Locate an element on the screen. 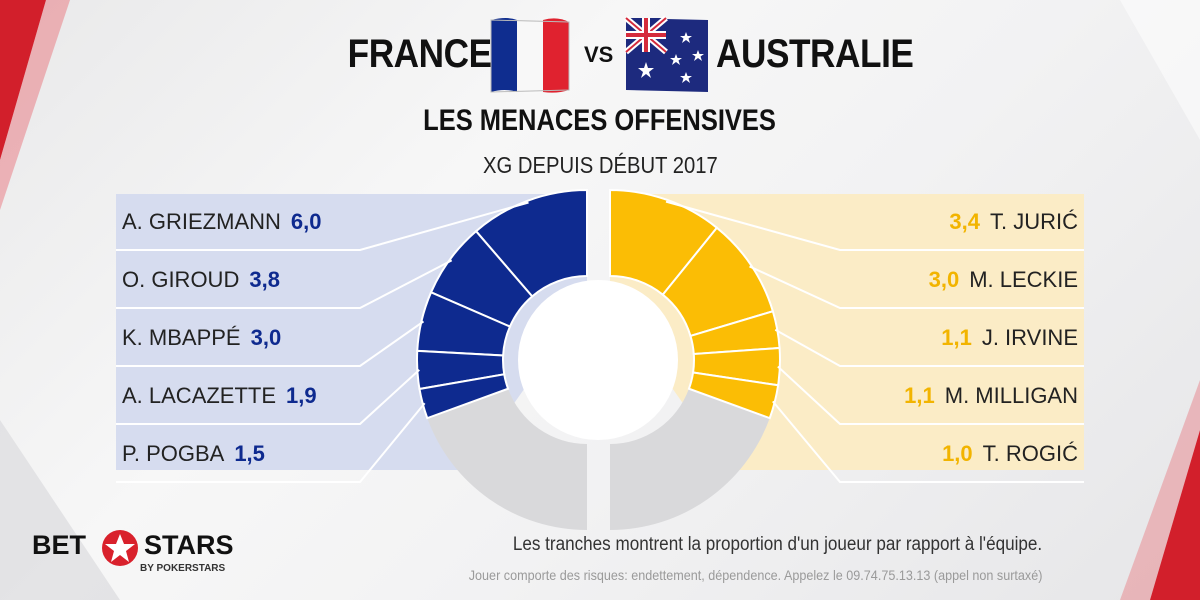 This screenshot has height=600, width=1200. player-name-france-4: A. LACAZETTE is located at coordinates (199, 395).